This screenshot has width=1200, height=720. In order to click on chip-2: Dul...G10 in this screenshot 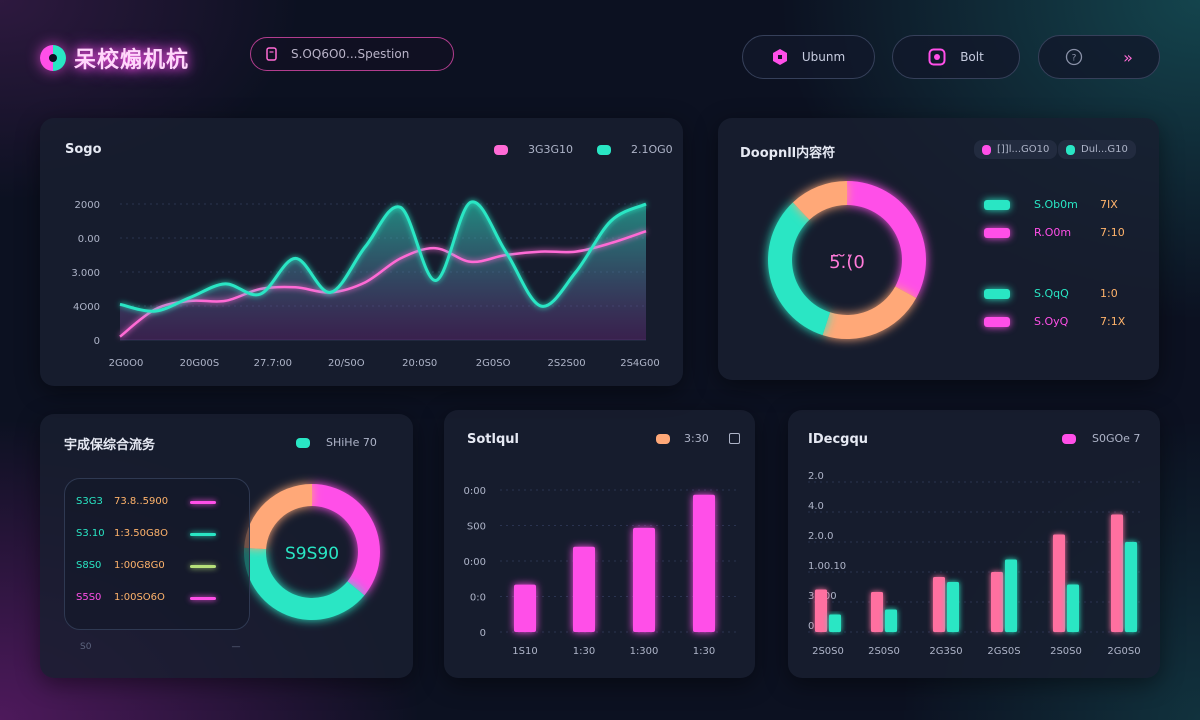, I will do `click(1097, 149)`.